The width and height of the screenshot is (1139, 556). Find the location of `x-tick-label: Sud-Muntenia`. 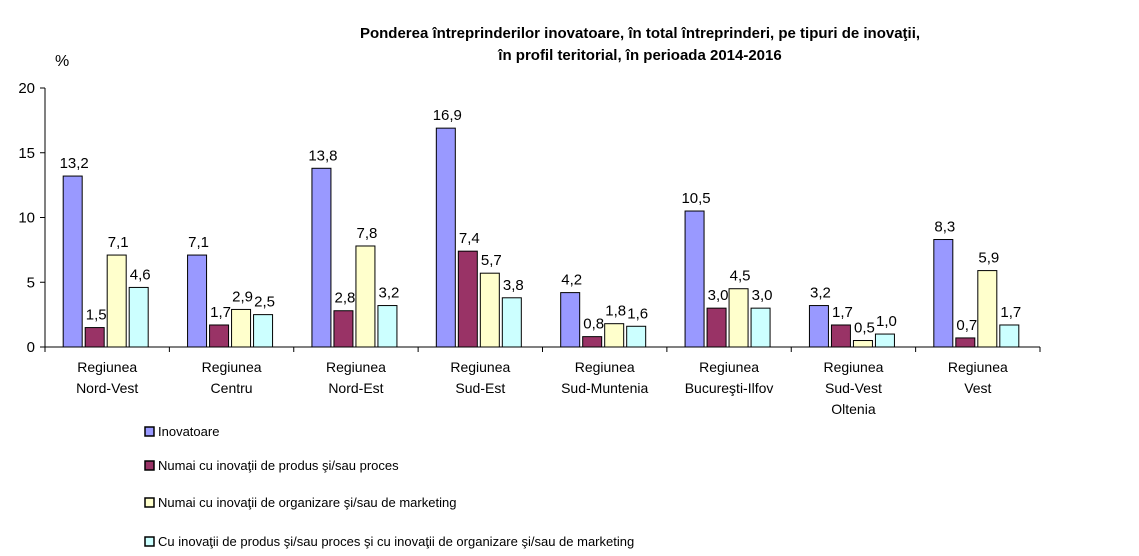

x-tick-label: Sud-Muntenia is located at coordinates (604, 388).